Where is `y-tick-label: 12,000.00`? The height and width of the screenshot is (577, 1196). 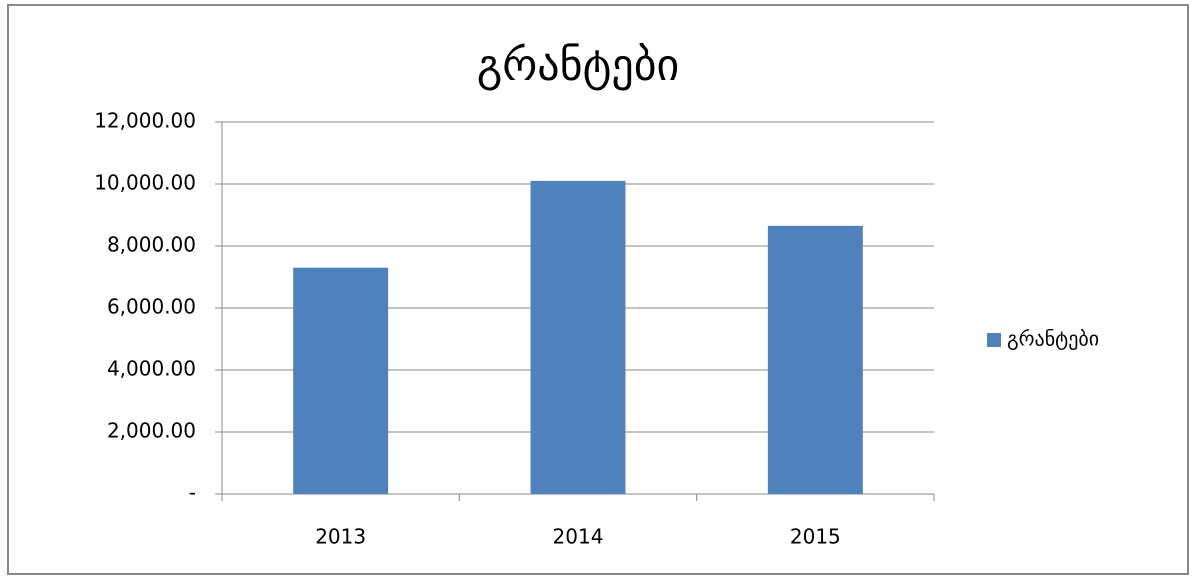
y-tick-label: 12,000.00 is located at coordinates (145, 121).